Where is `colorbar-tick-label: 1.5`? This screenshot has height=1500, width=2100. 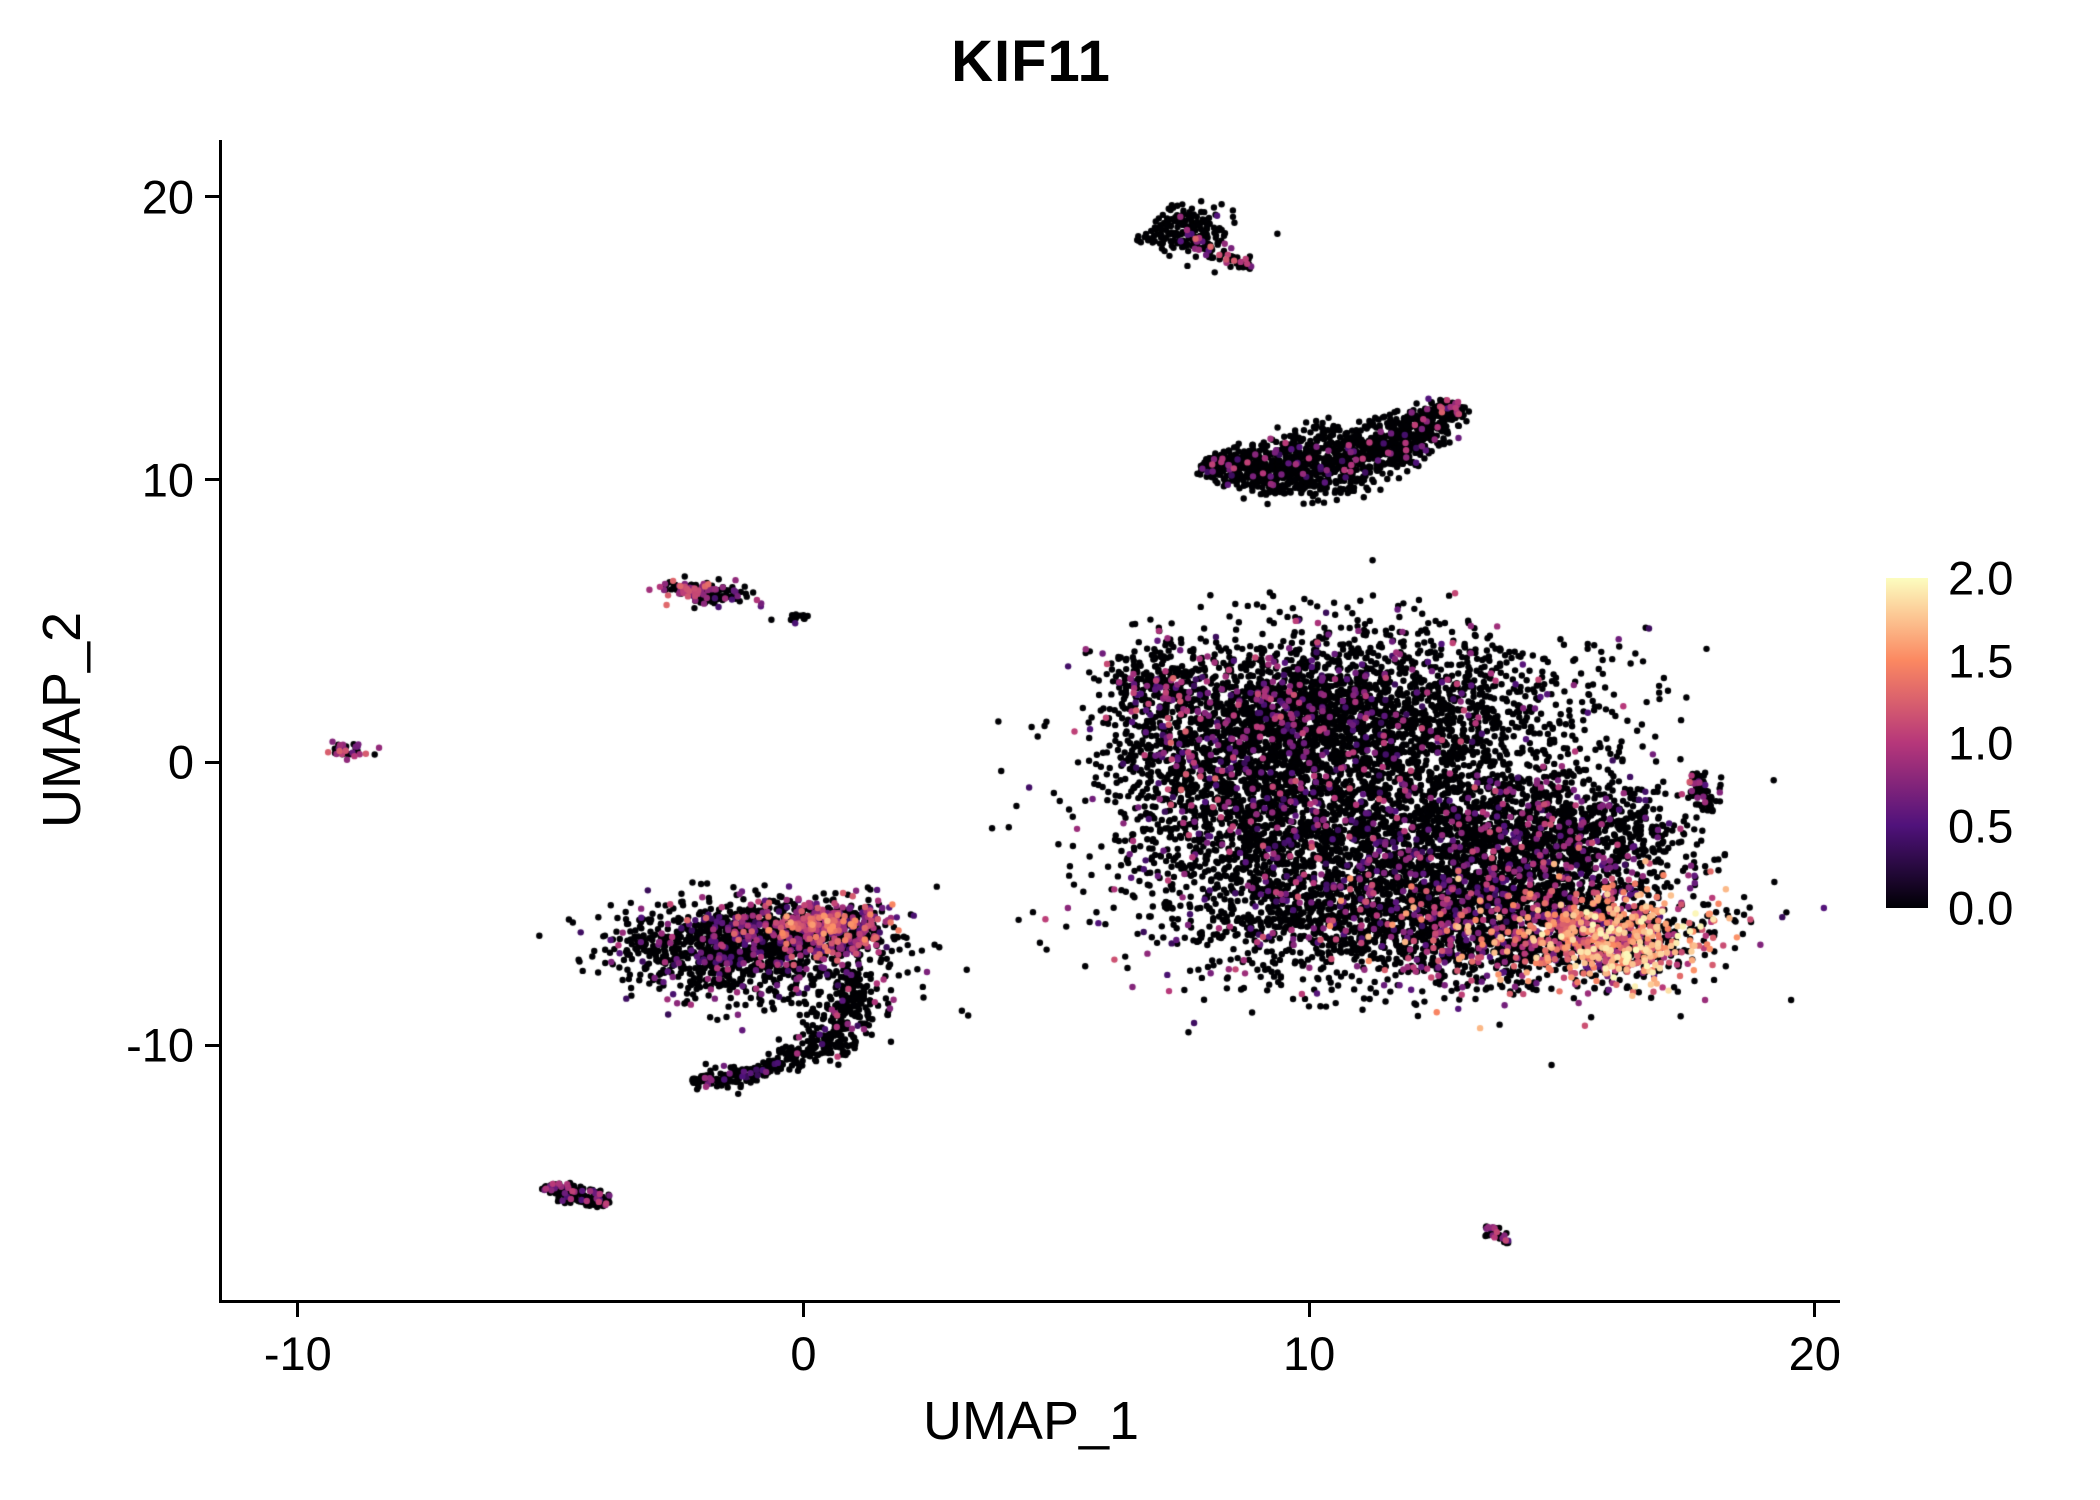
colorbar-tick-label: 1.5 is located at coordinates (1981, 660).